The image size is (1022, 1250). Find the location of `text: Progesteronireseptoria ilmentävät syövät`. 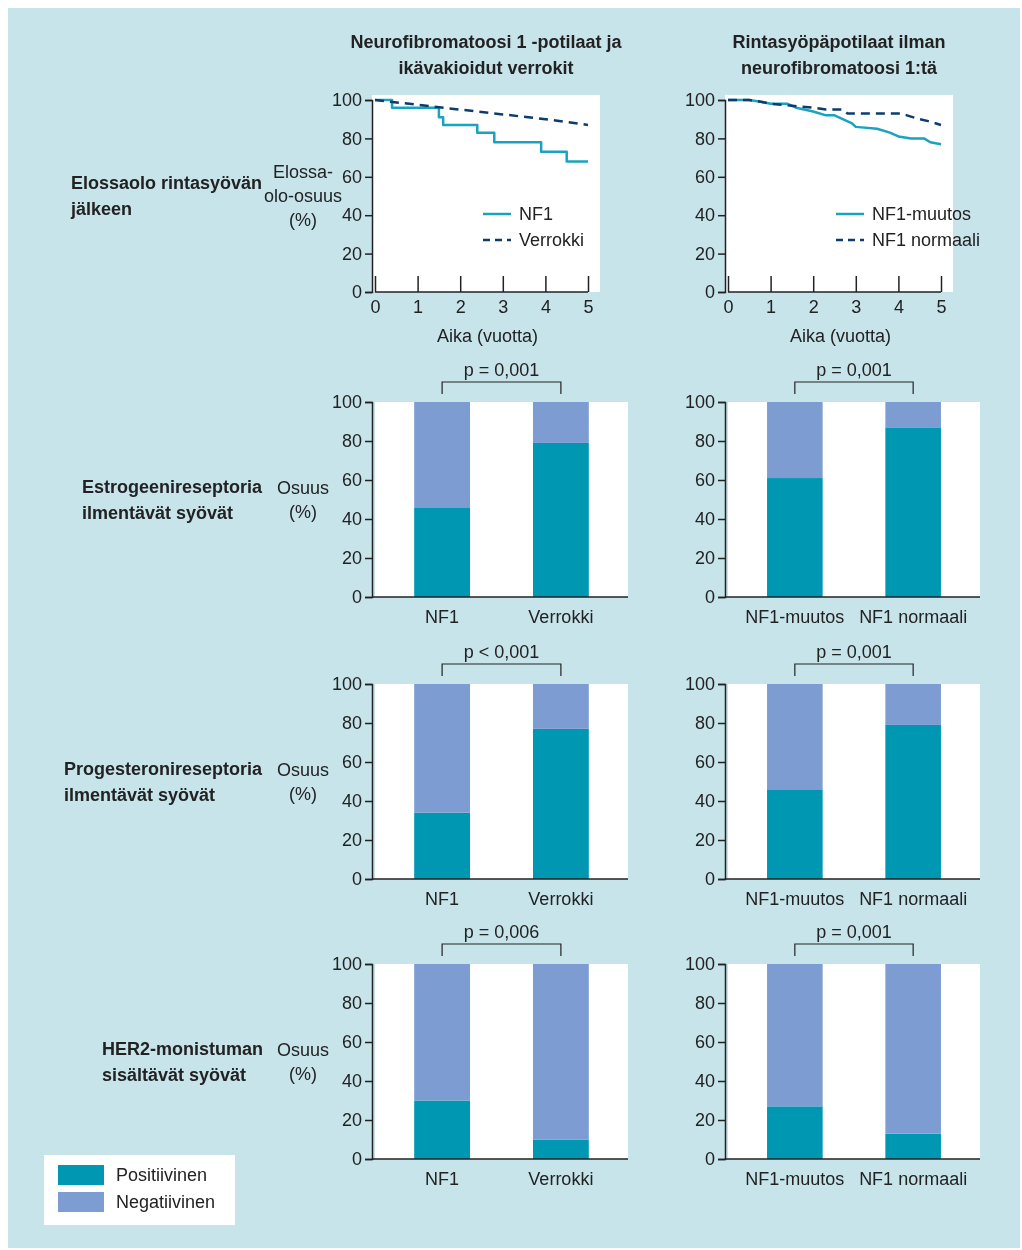

text: Progesteronireseptoria ilmentävät syövät is located at coordinates (163, 781).